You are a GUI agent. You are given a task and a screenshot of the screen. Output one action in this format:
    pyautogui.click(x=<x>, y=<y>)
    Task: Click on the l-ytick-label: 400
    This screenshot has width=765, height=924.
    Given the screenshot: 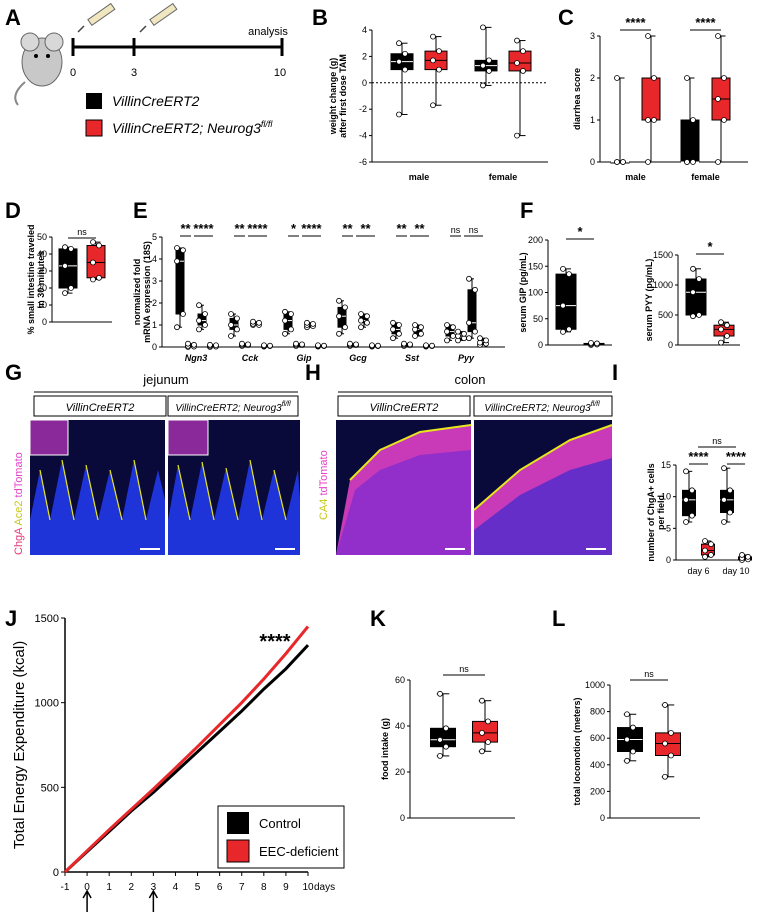 What is the action you would take?
    pyautogui.click(x=597, y=765)
    